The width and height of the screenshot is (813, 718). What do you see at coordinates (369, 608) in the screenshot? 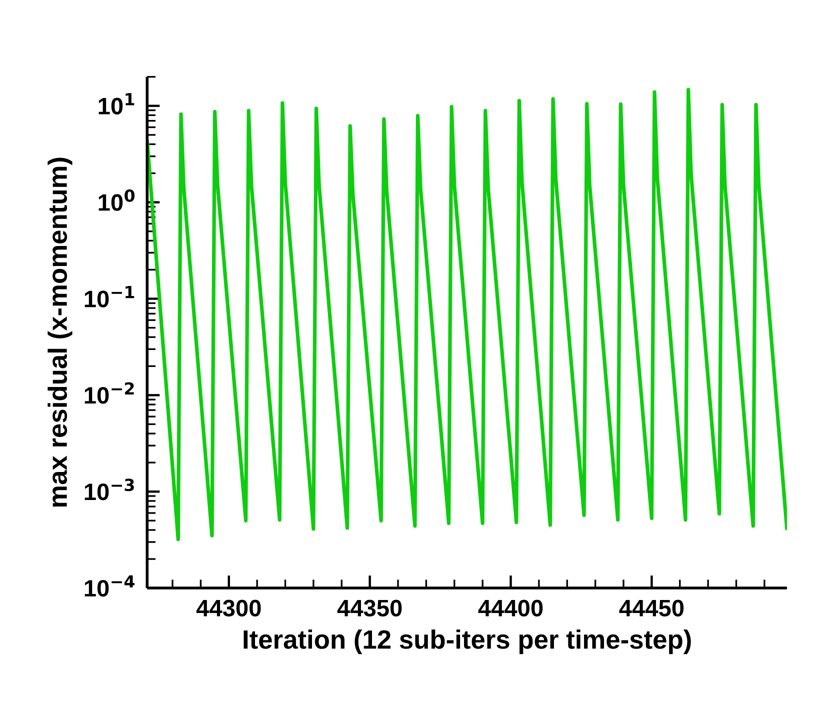
I see `x-tick-label: 44350` at bounding box center [369, 608].